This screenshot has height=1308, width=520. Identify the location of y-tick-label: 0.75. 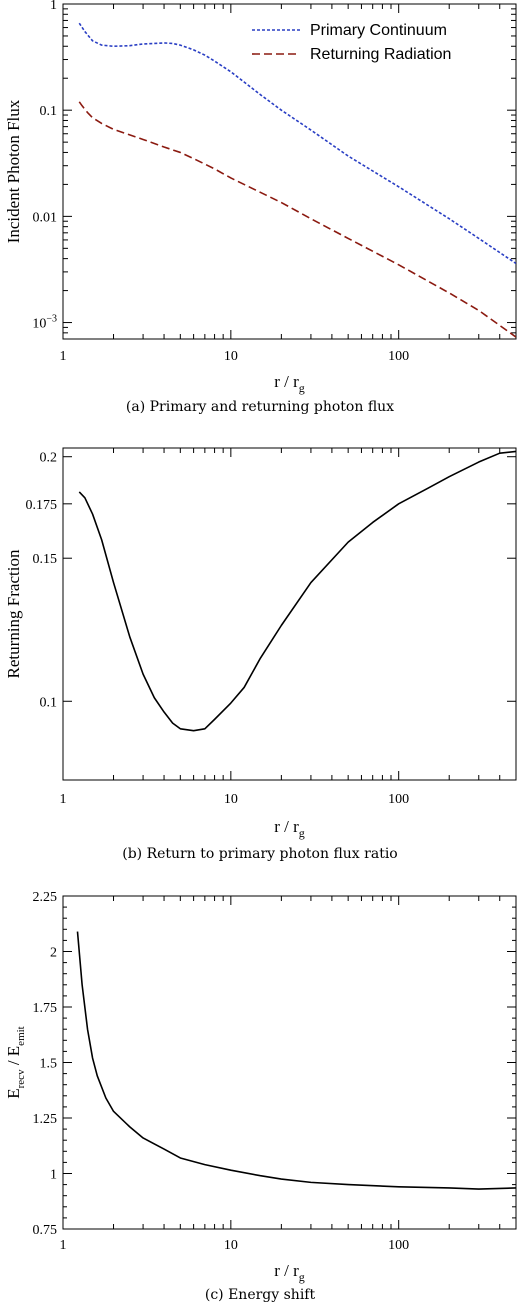
(45, 1230).